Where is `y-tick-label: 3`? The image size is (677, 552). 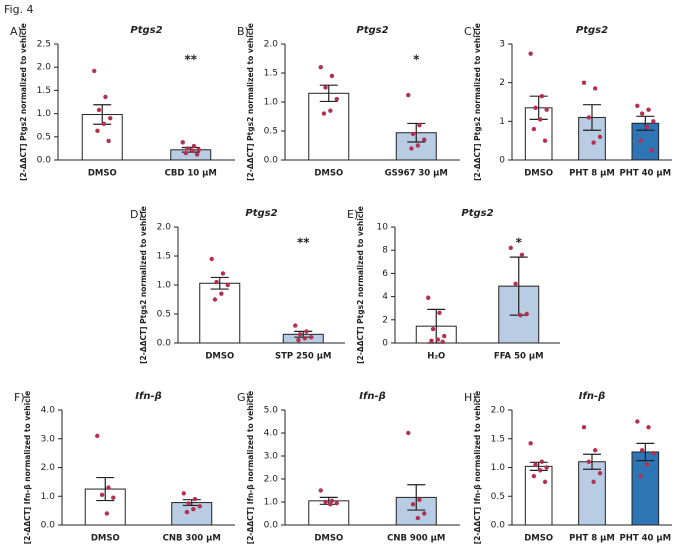 y-tick-label: 3 is located at coordinates (502, 45).